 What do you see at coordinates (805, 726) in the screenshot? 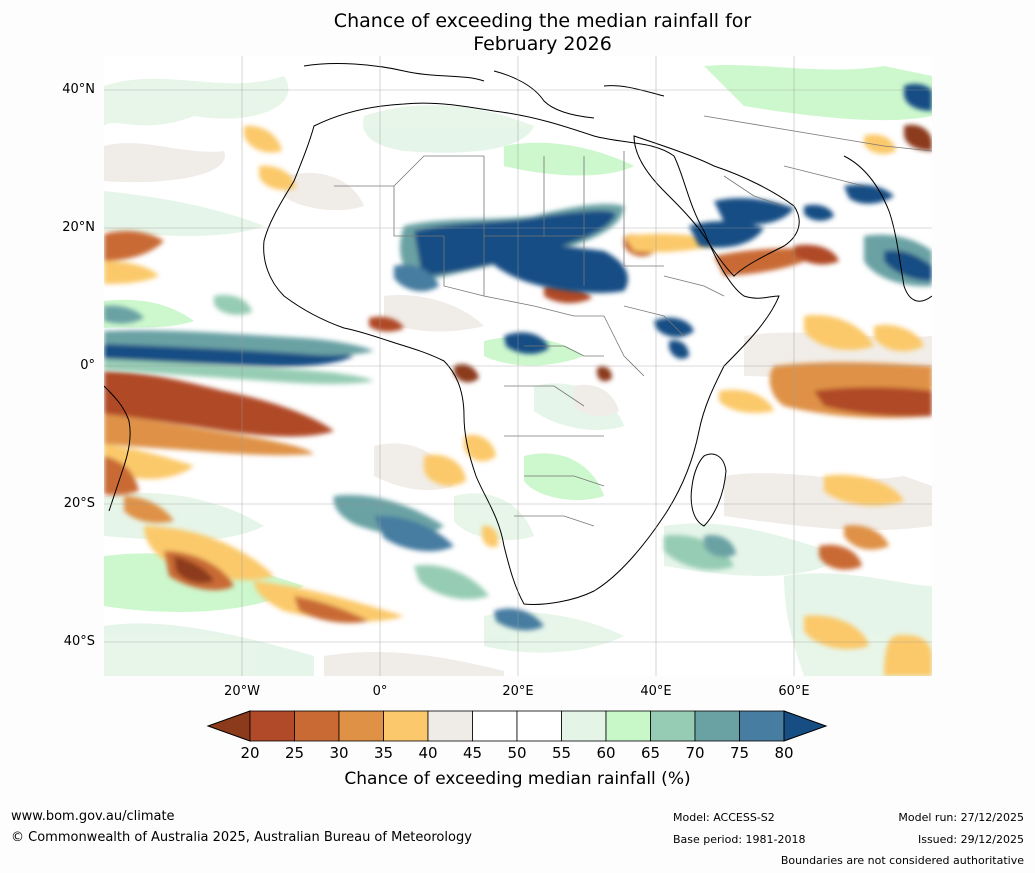
I see `colorbar-extend-high` at bounding box center [805, 726].